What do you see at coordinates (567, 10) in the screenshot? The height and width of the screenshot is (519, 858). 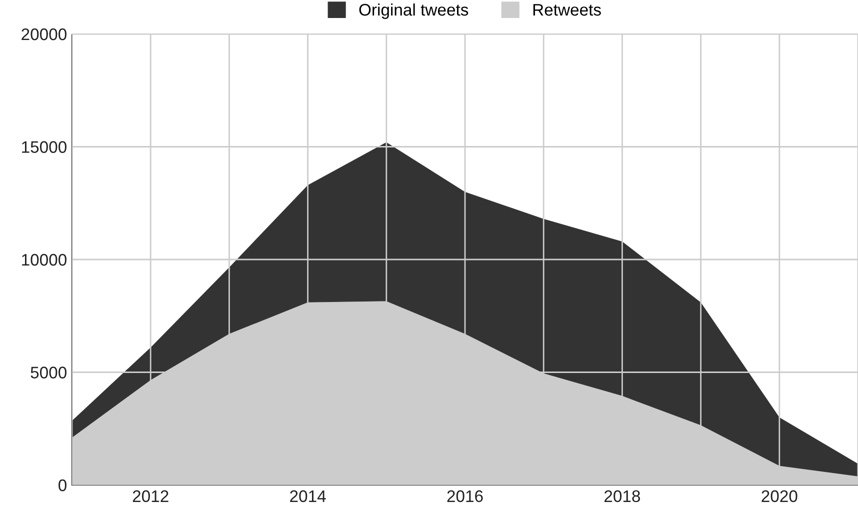 I see `legend-label: Retweets` at bounding box center [567, 10].